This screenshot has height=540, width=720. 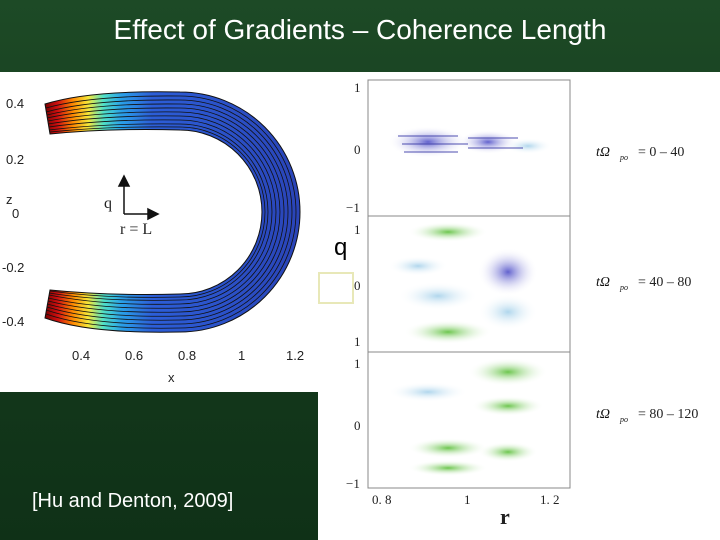 What do you see at coordinates (241, 355) in the screenshot?
I see `x-tick-3: 1` at bounding box center [241, 355].